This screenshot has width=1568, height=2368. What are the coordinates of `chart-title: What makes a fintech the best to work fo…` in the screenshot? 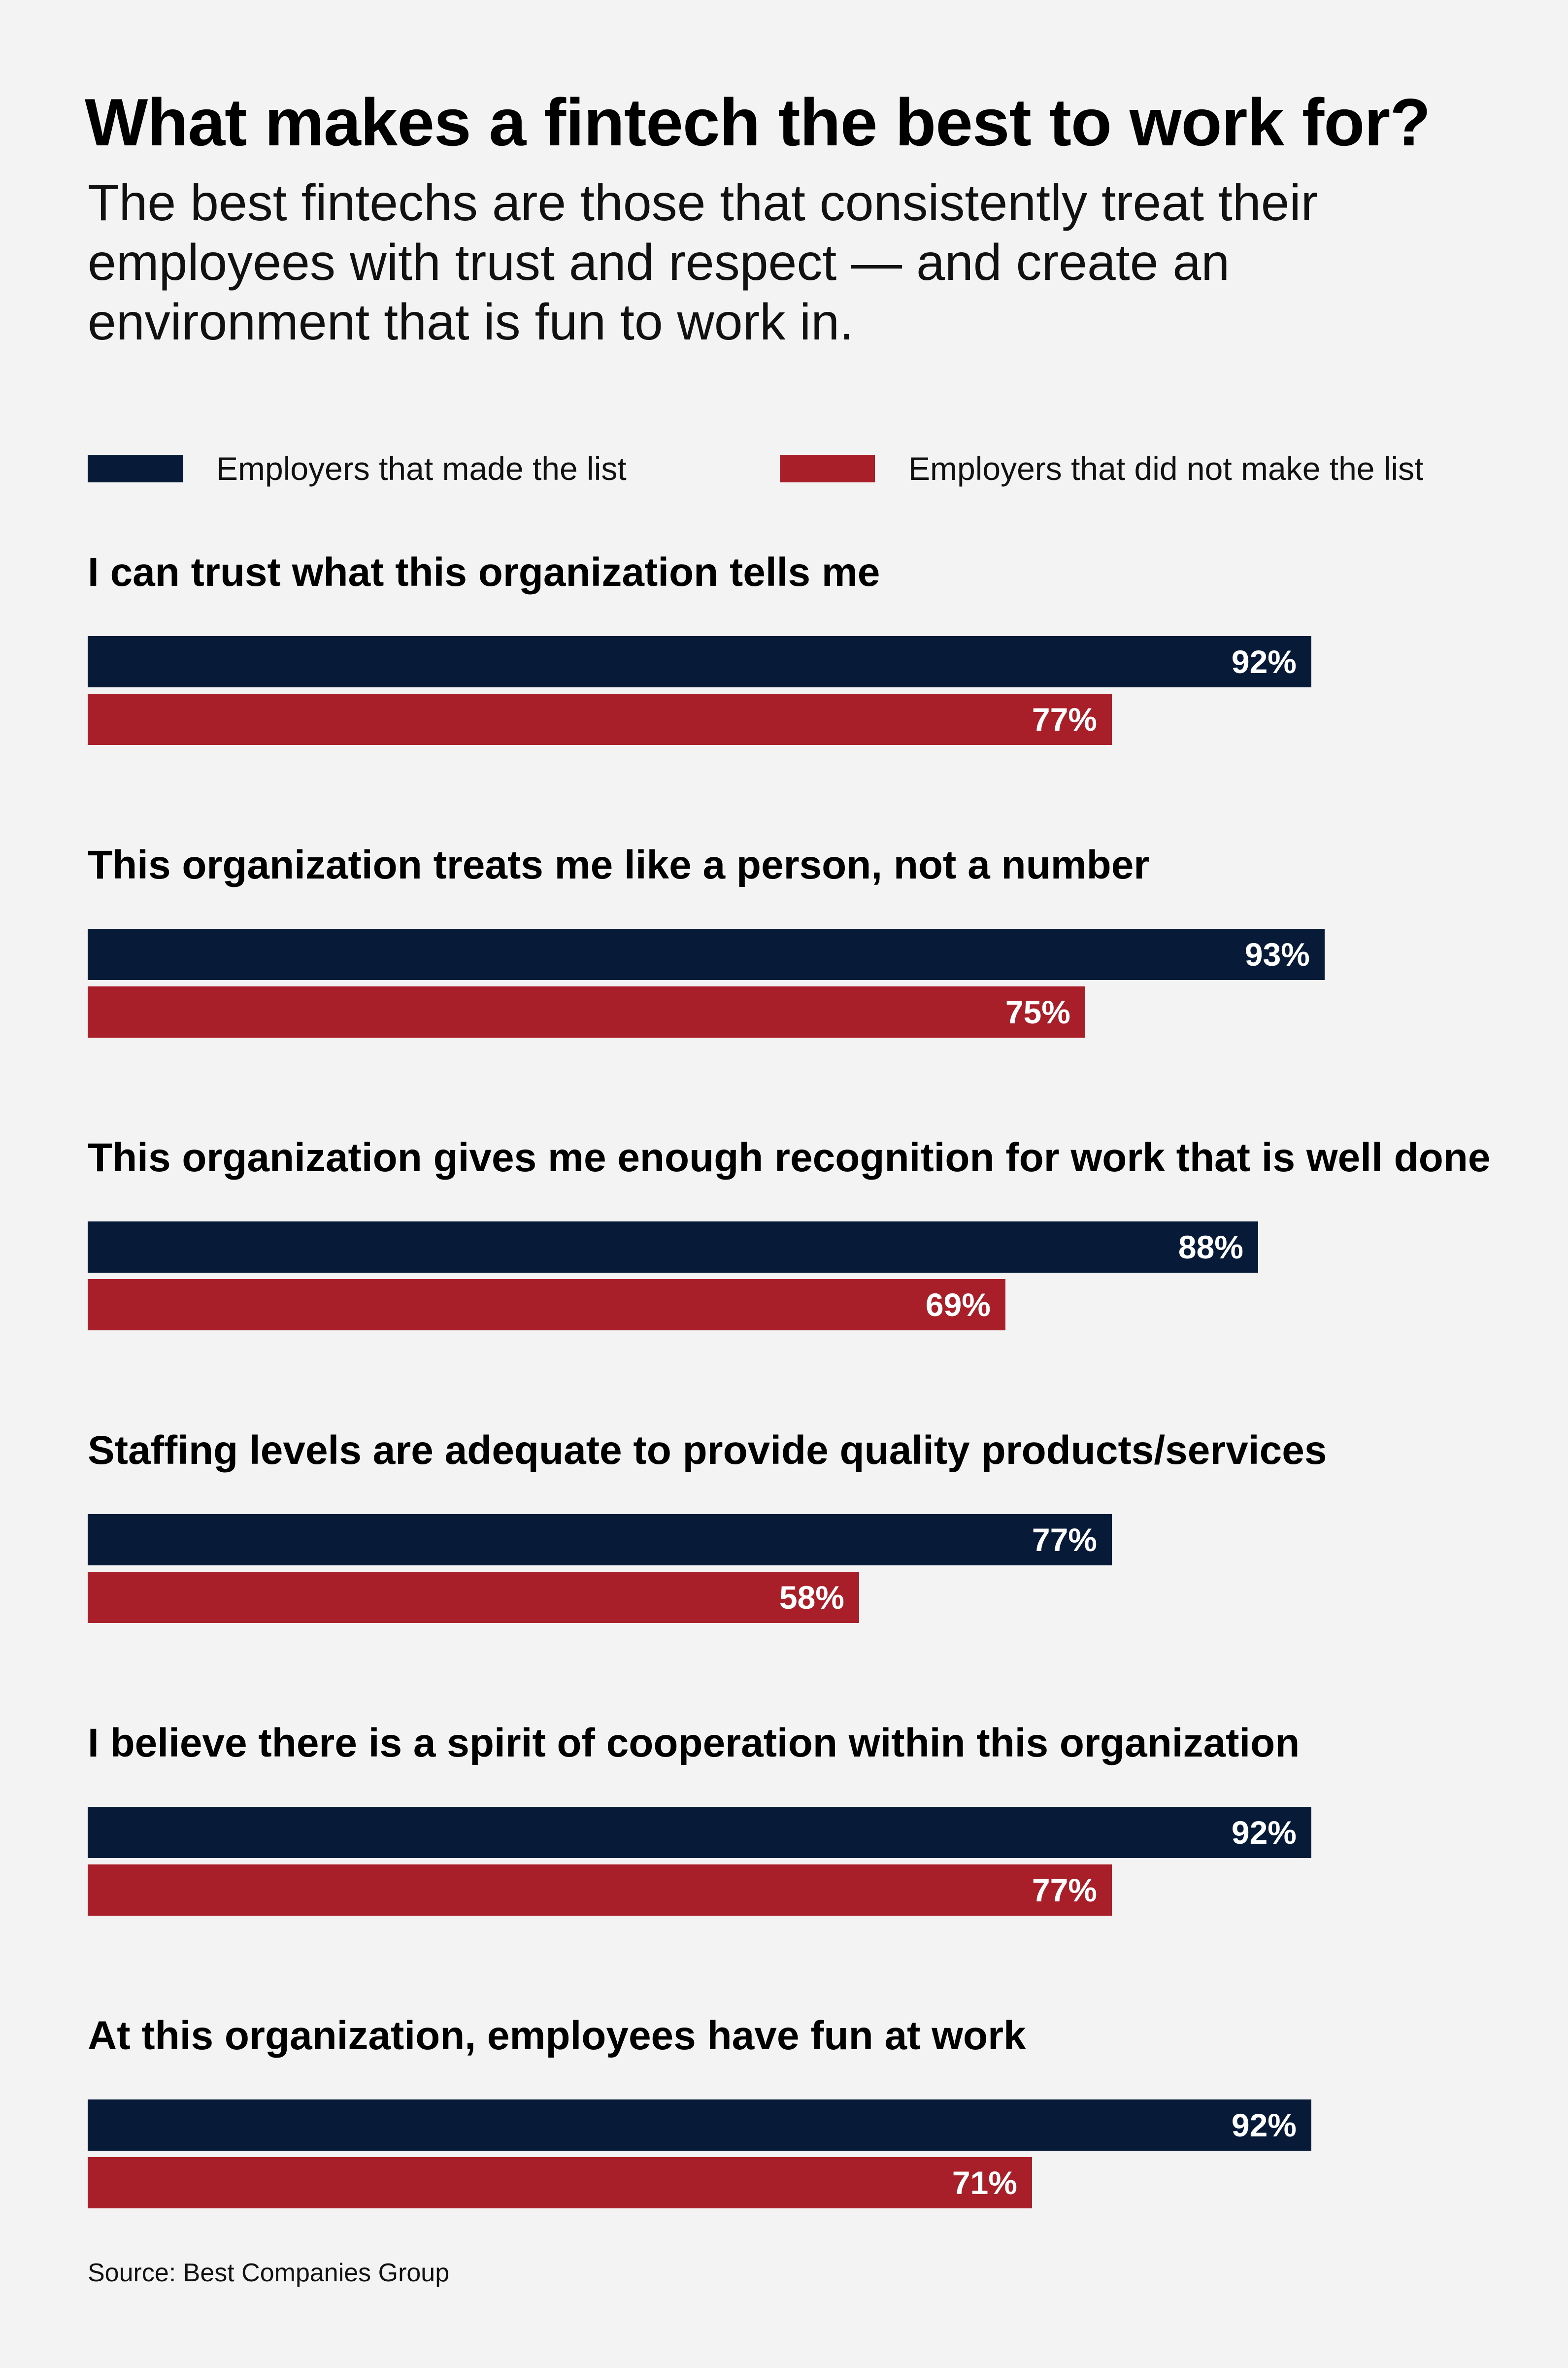 It's located at (758, 123).